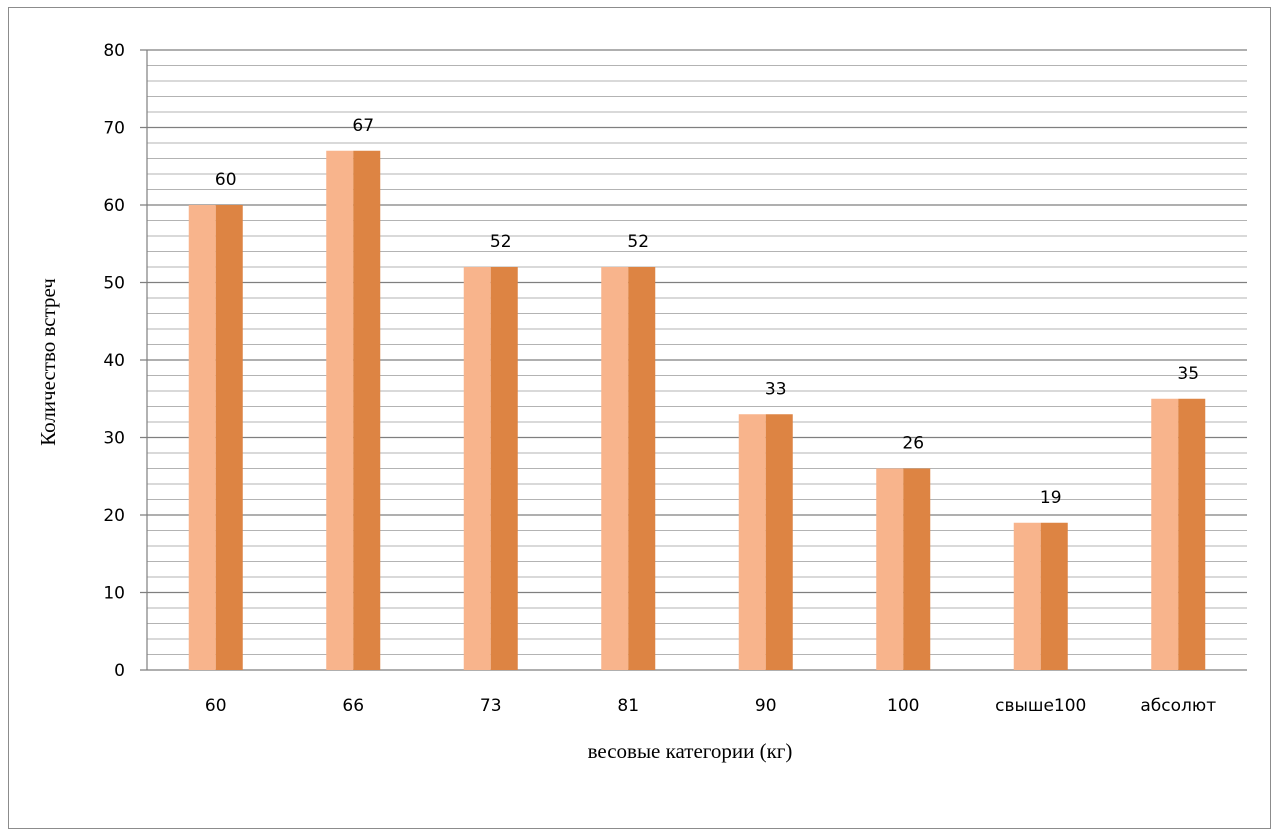 The width and height of the screenshot is (1281, 836). Describe the element at coordinates (766, 706) in the screenshot. I see `x-tick-label: 90` at that location.